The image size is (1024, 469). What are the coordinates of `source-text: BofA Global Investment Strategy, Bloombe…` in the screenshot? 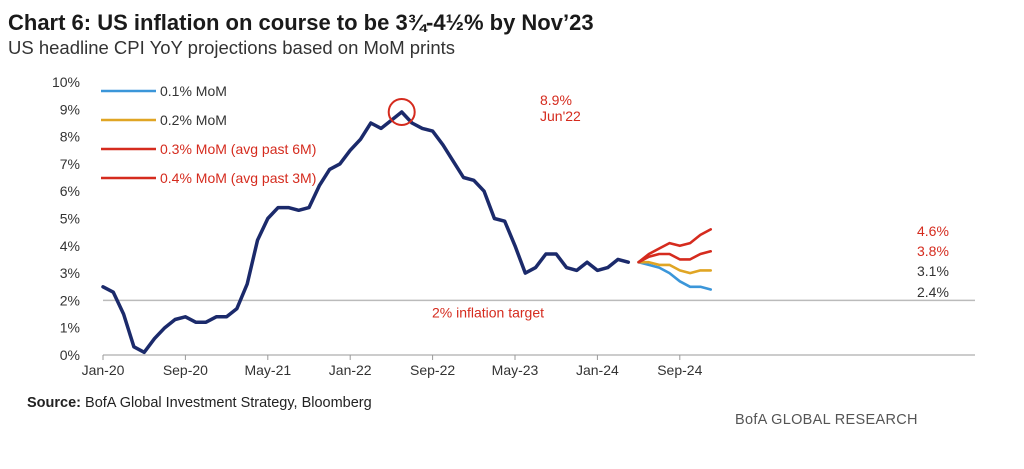 It's located at (228, 403).